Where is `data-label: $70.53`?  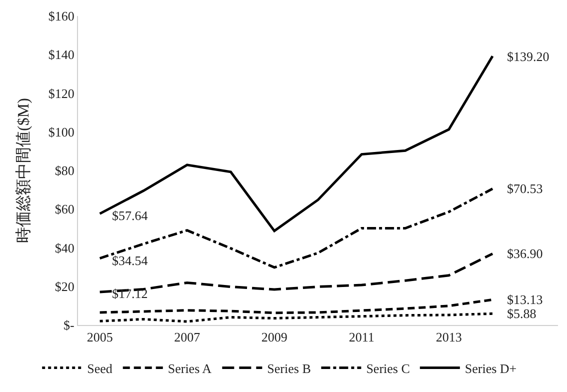 data-label: $70.53 is located at coordinates (525, 188).